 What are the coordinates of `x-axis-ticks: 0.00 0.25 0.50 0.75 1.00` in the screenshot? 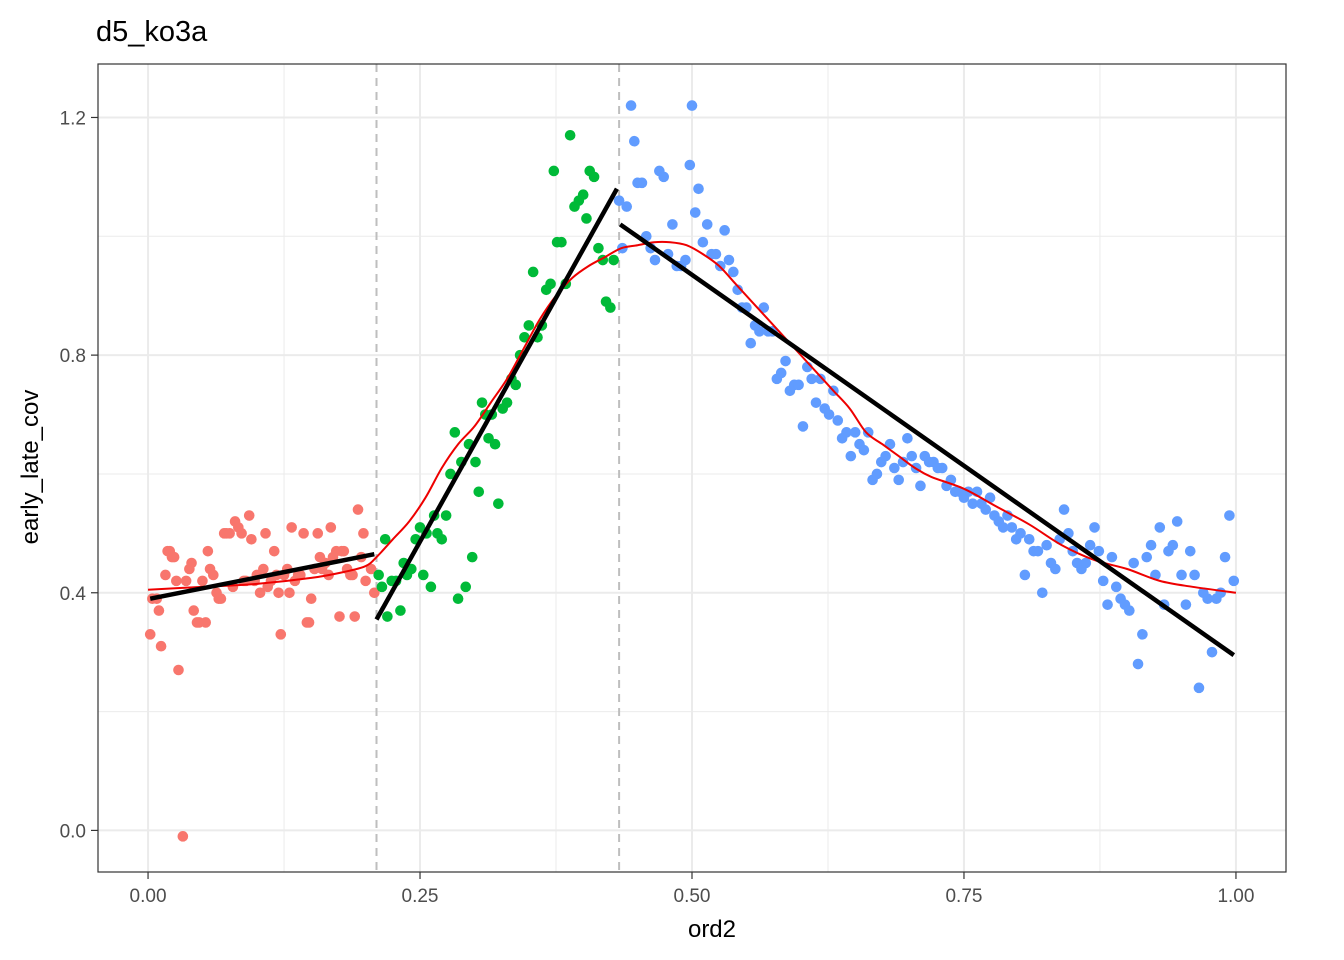 It's located at (692, 889).